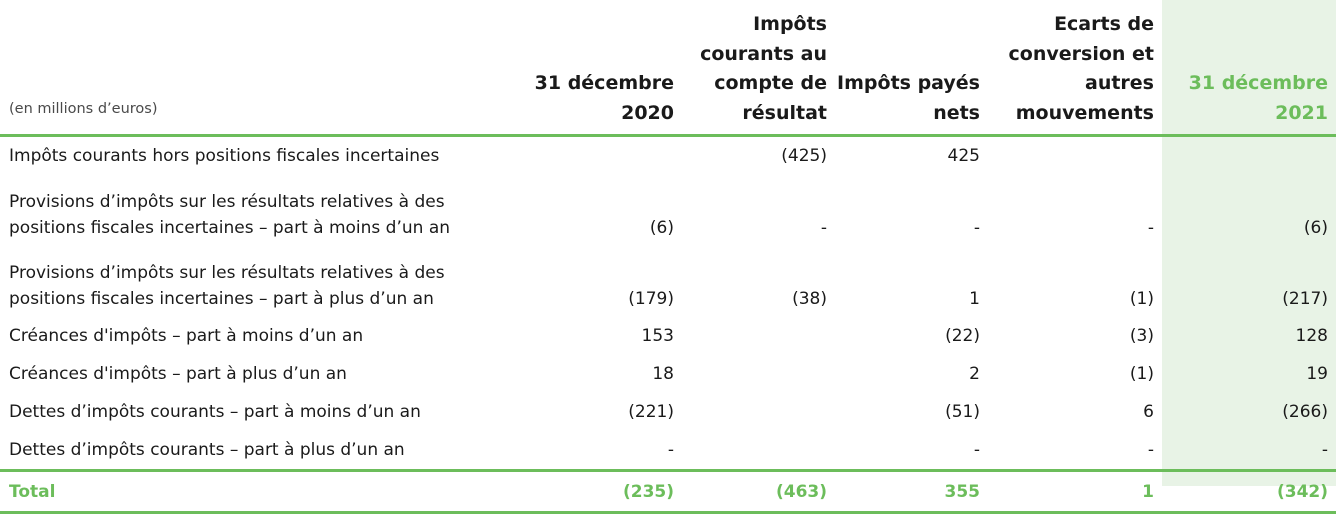  What do you see at coordinates (1305, 412) in the screenshot?
I see `cell-value: (266)` at bounding box center [1305, 412].